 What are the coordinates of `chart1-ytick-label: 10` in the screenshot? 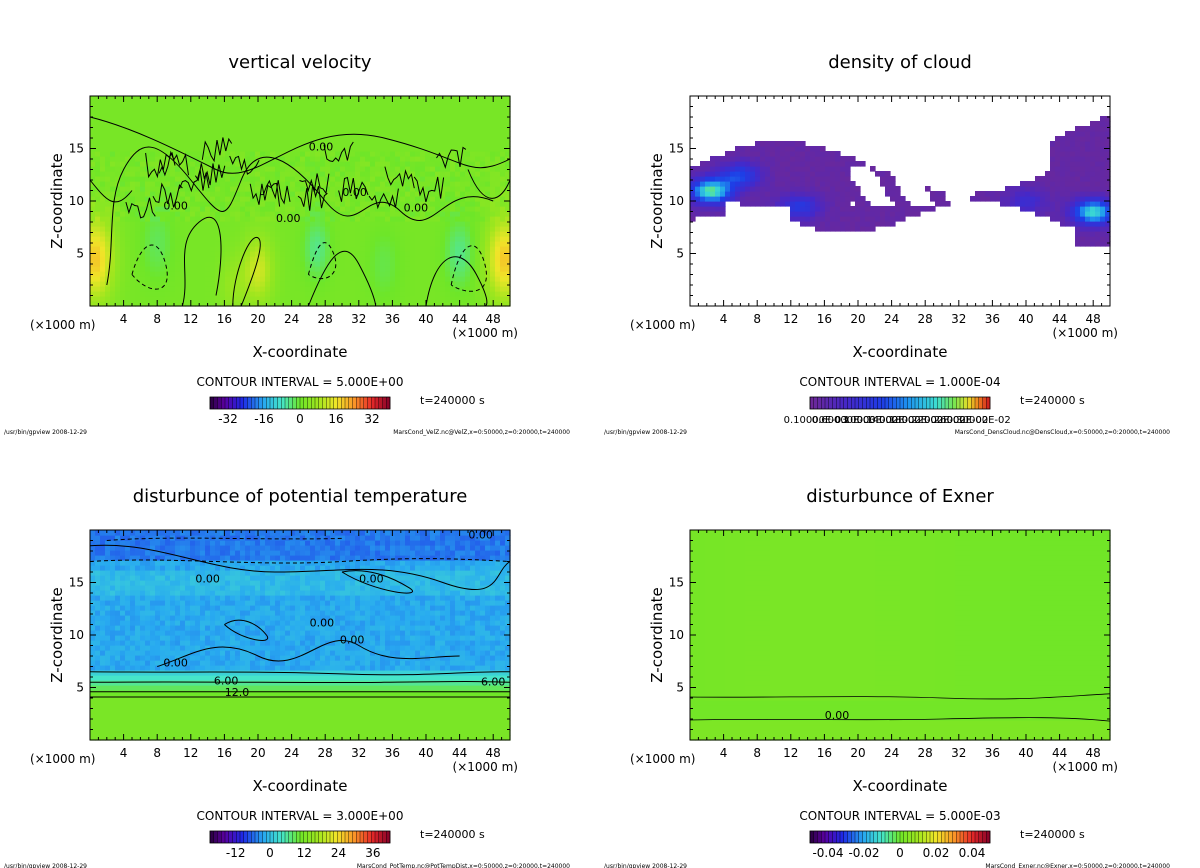 It's located at (76, 201).